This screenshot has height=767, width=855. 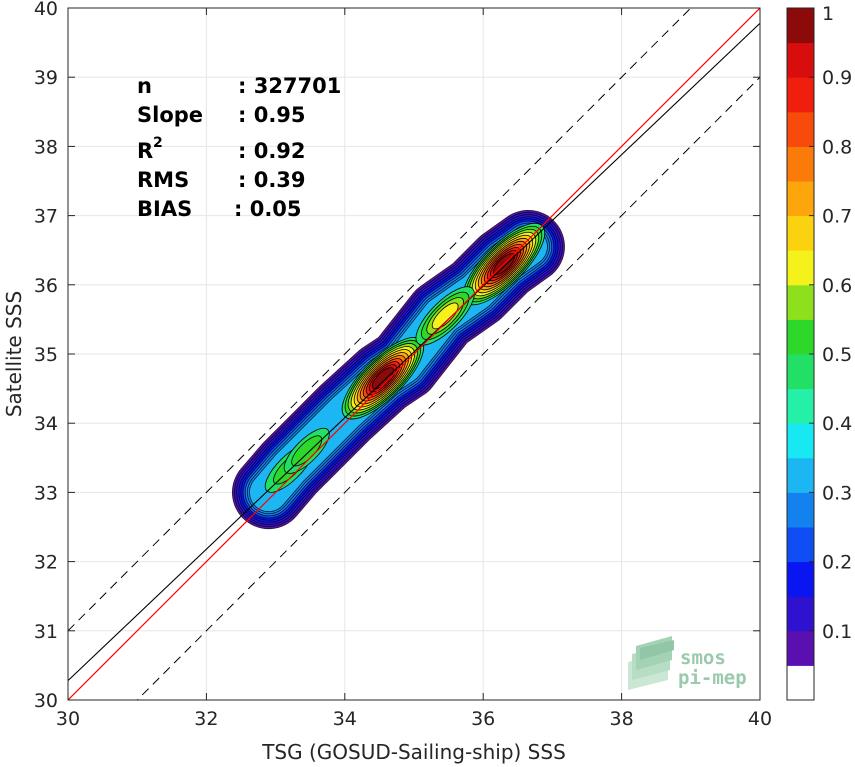 I want to click on stat-r2-sup: 2, so click(x=158, y=143).